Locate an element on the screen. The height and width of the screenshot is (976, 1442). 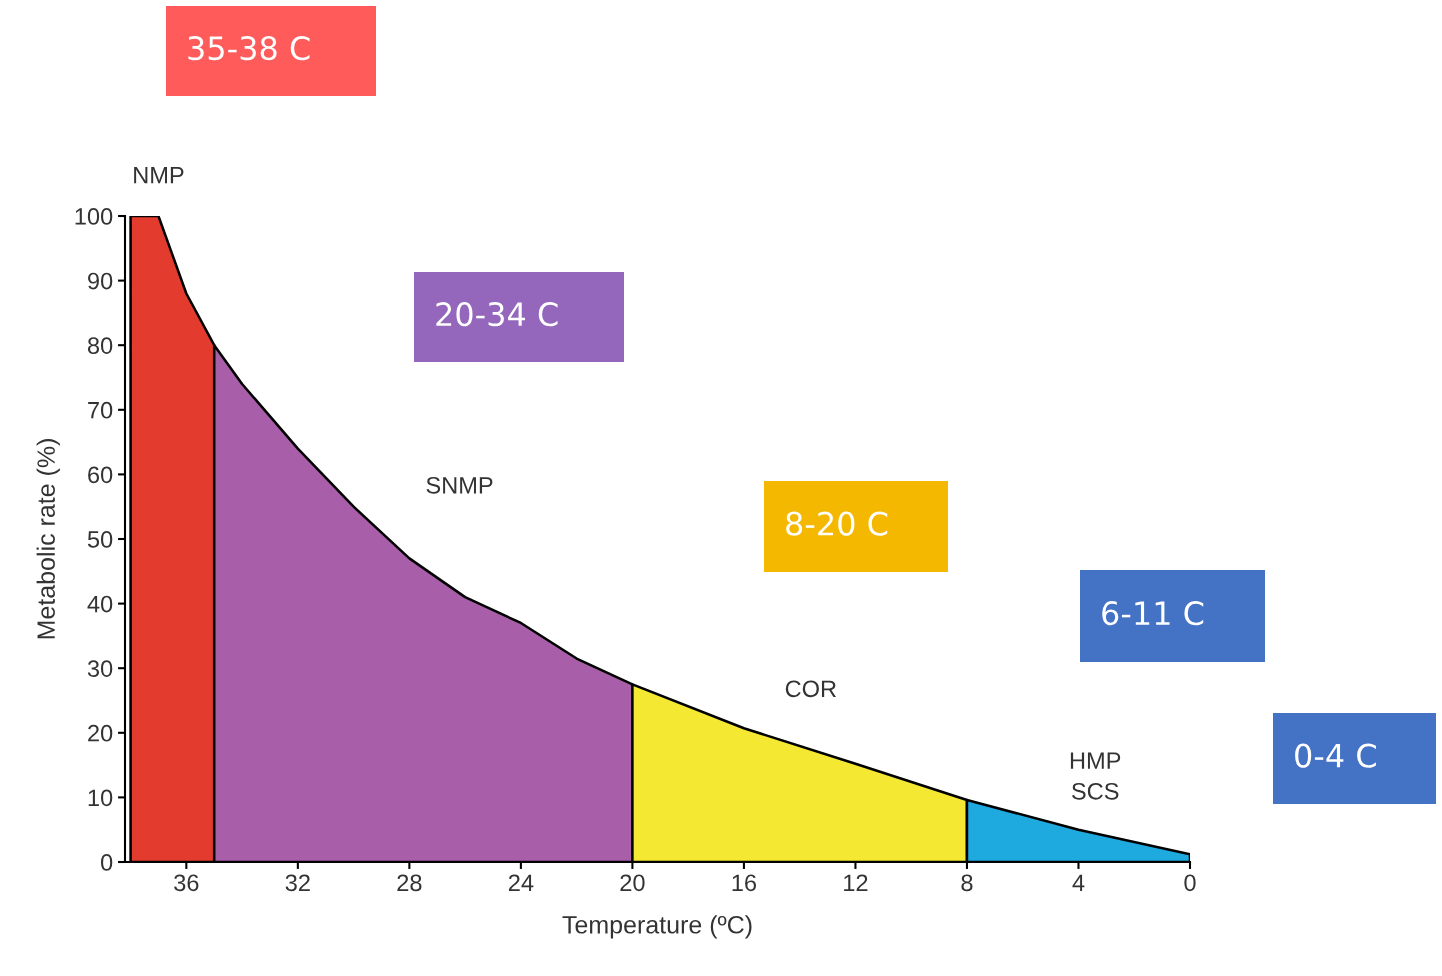
series-label: HMP SCS is located at coordinates (1095, 776).